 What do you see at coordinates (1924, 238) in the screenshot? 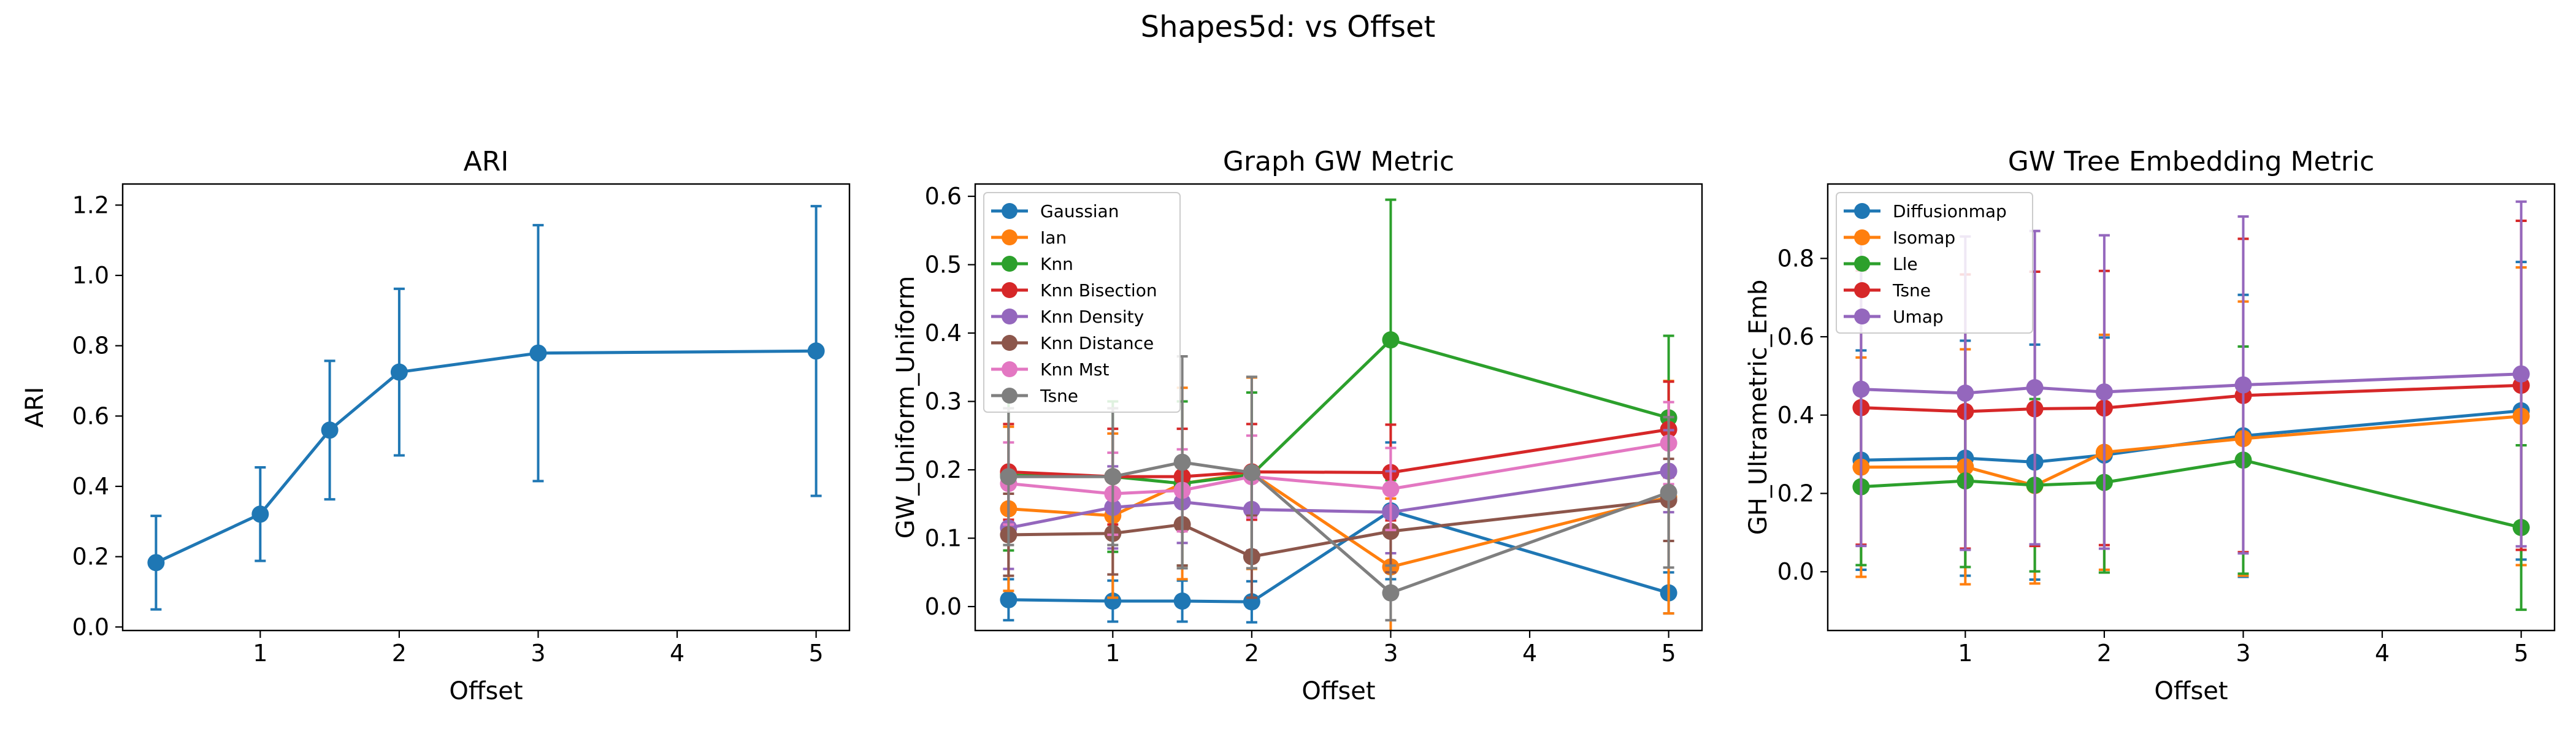
I see `legend-label: Isomap` at bounding box center [1924, 238].